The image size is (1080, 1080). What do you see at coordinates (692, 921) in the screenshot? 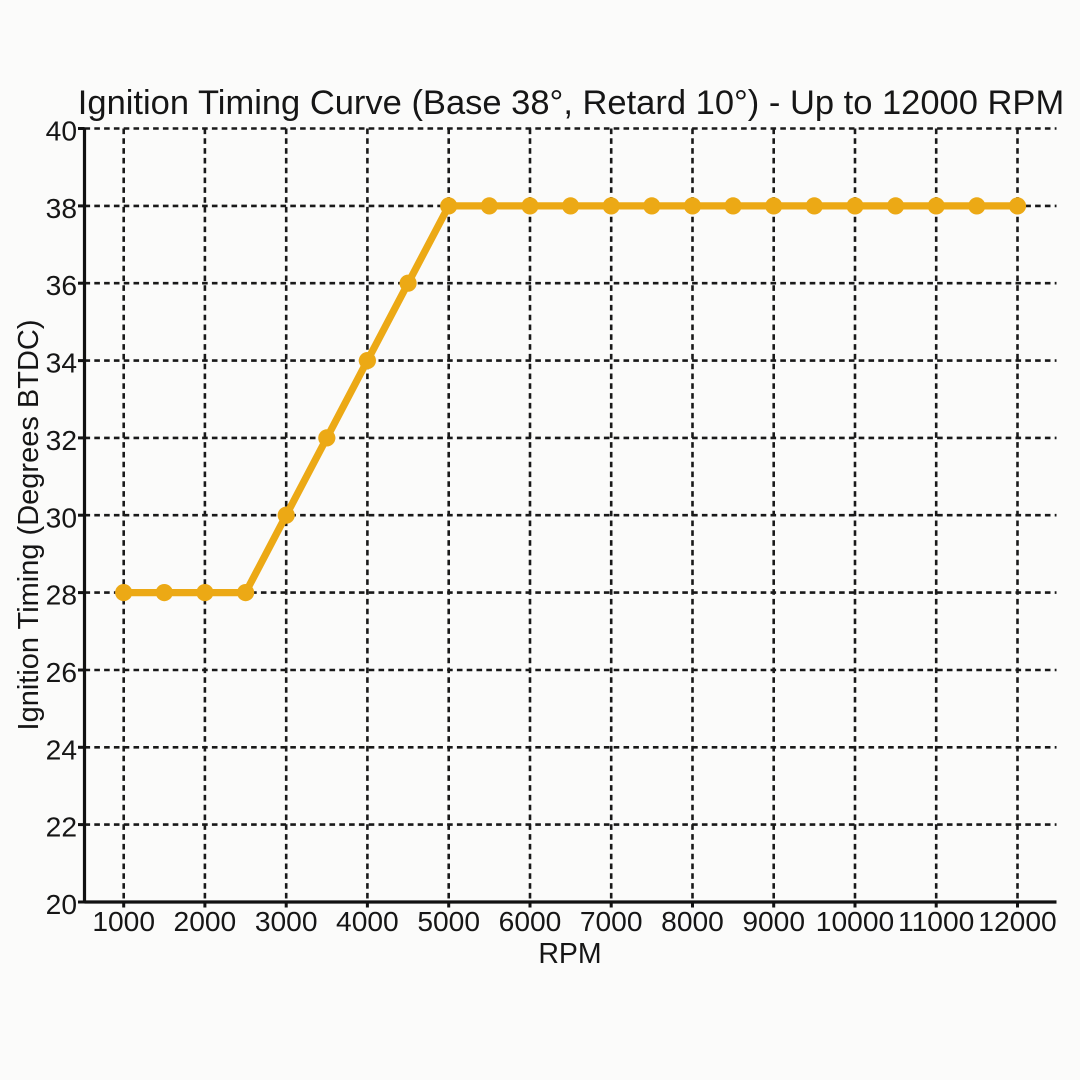
I see `svg-text: 8000` at bounding box center [692, 921].